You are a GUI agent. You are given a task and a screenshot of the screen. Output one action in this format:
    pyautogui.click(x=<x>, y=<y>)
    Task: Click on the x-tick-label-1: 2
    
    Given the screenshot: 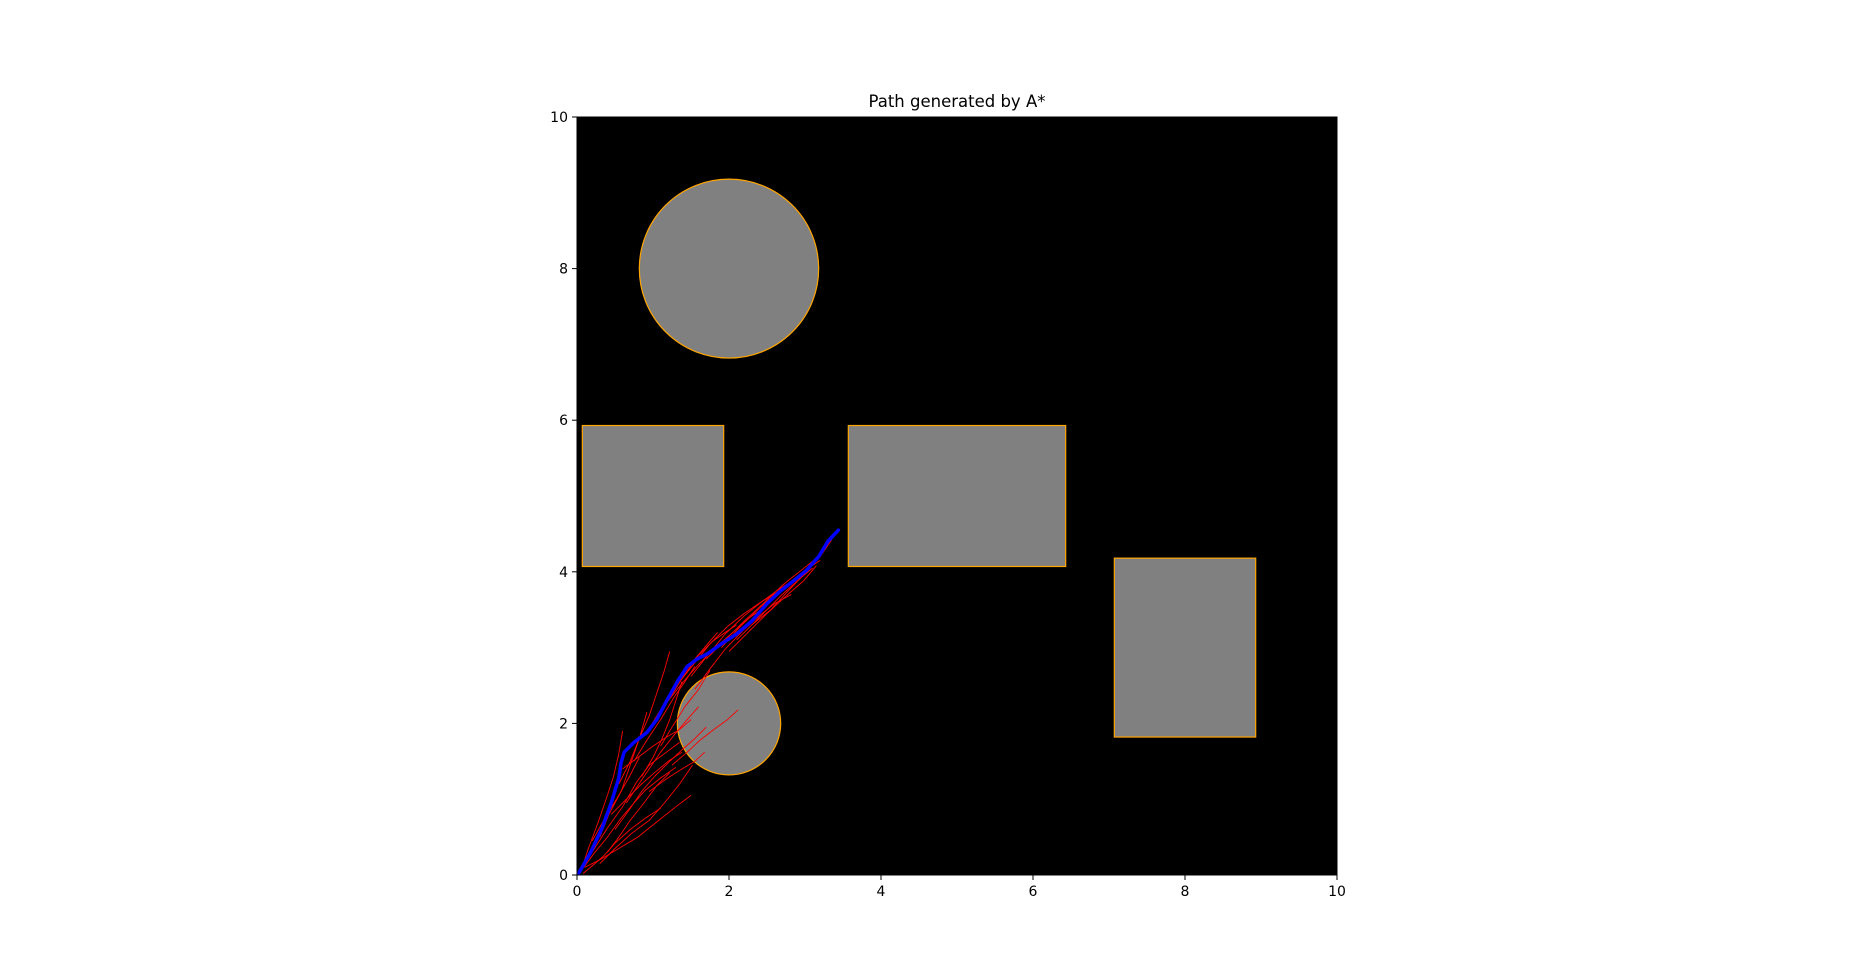 What is the action you would take?
    pyautogui.click(x=729, y=892)
    